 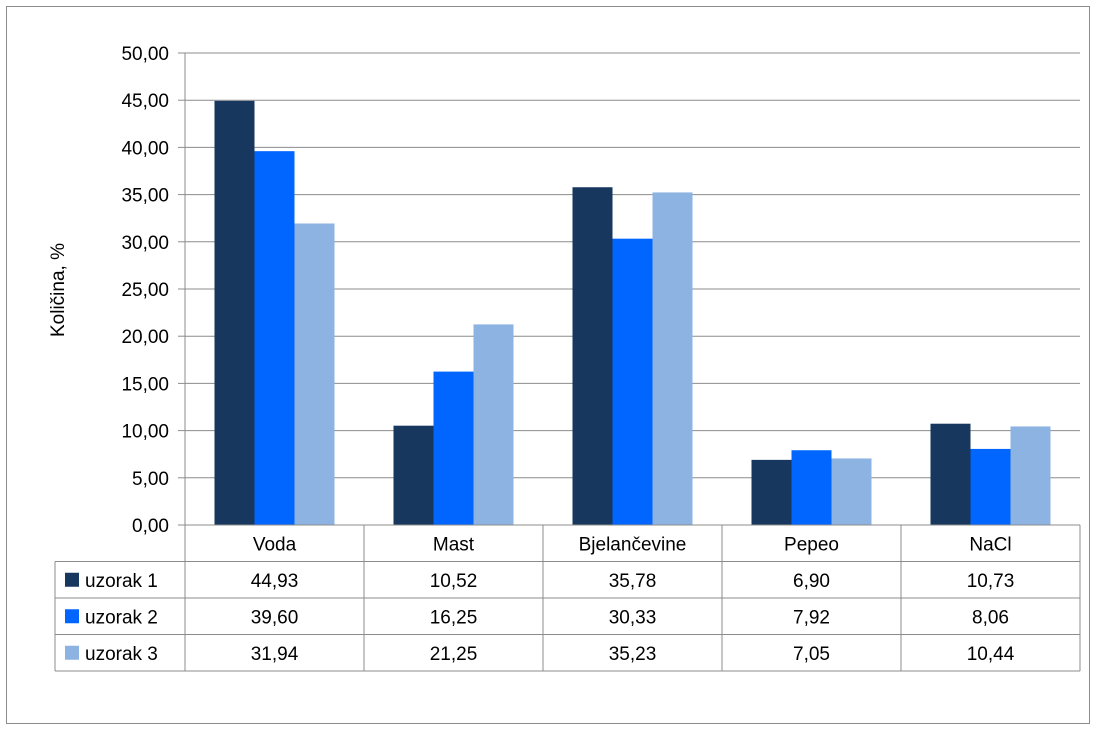 I want to click on data-label: 35,78, so click(x=633, y=581).